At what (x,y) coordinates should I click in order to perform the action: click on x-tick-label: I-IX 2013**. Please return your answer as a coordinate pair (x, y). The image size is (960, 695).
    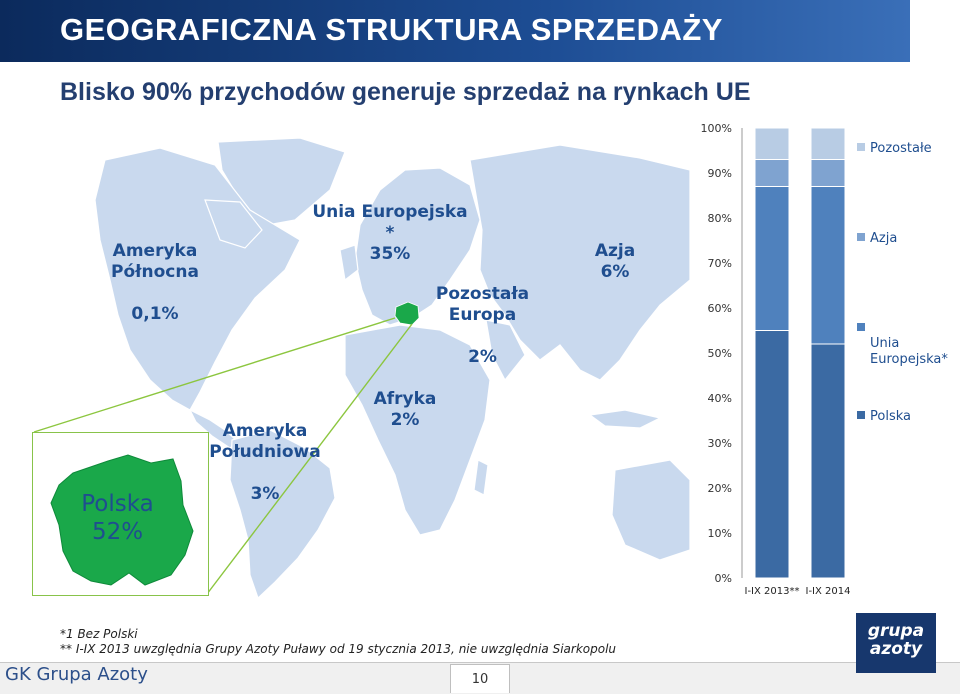
    Looking at the image, I should click on (772, 591).